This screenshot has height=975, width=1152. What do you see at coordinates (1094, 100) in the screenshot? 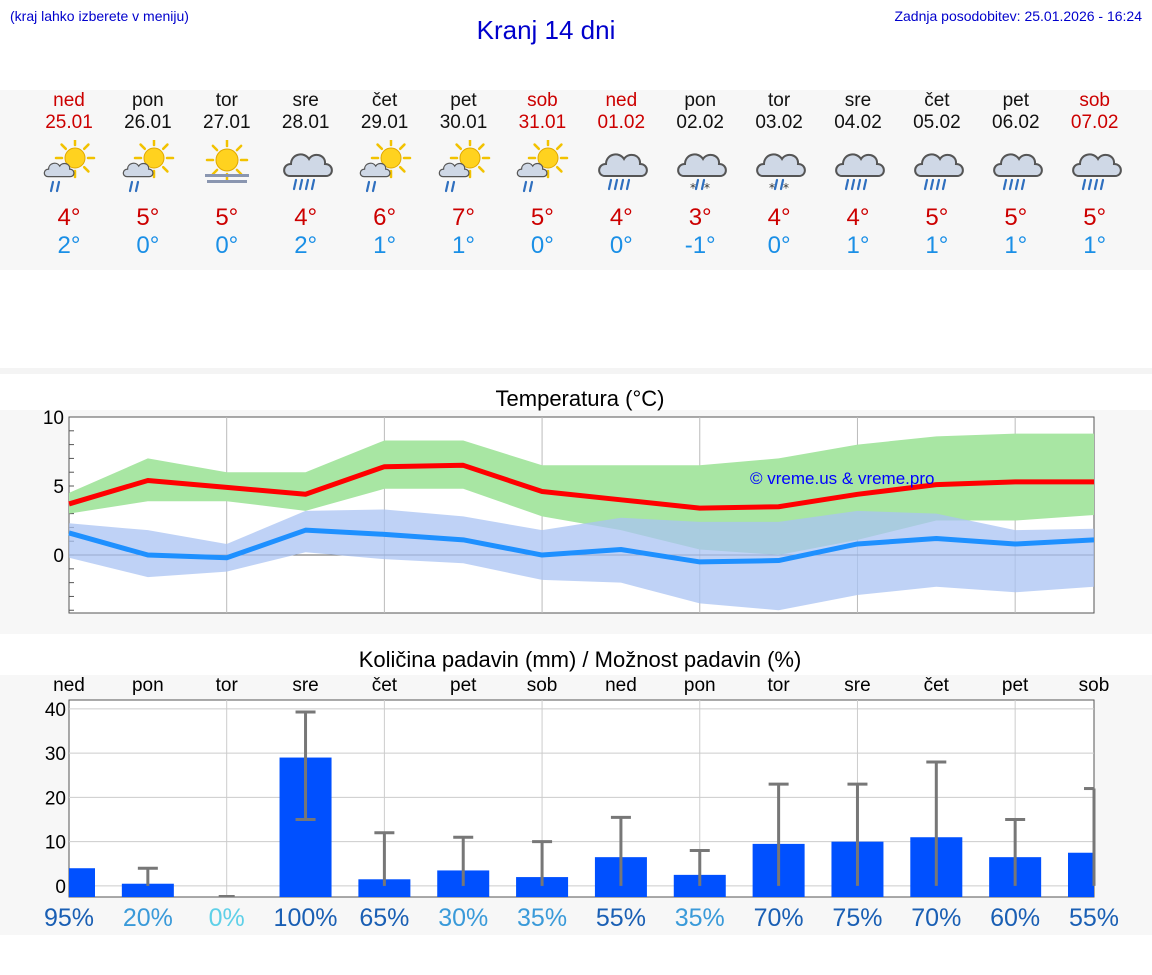
I see `day-name: sob` at bounding box center [1094, 100].